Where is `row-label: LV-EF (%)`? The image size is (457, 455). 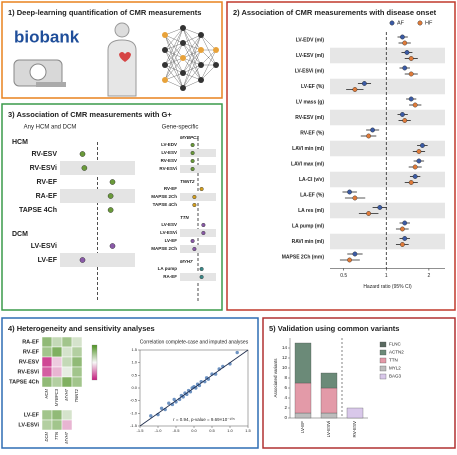 row-label: LV-EF (%) is located at coordinates (312, 87).